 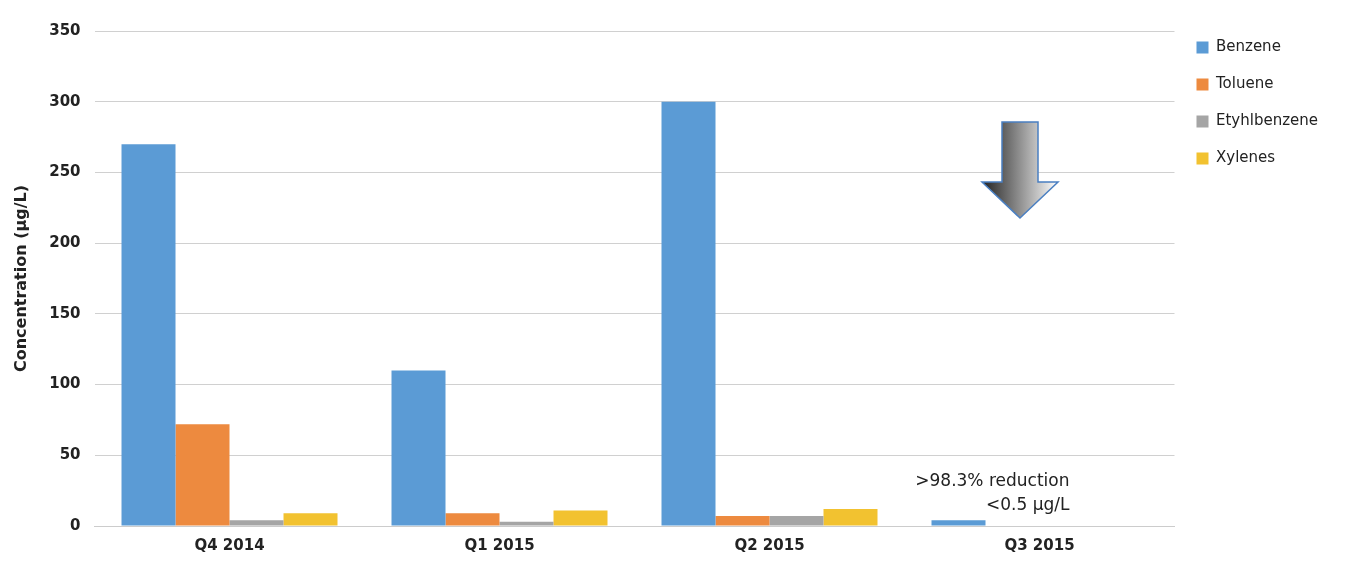 What do you see at coordinates (1246, 157) in the screenshot?
I see `legend-label: Xylenes` at bounding box center [1246, 157].